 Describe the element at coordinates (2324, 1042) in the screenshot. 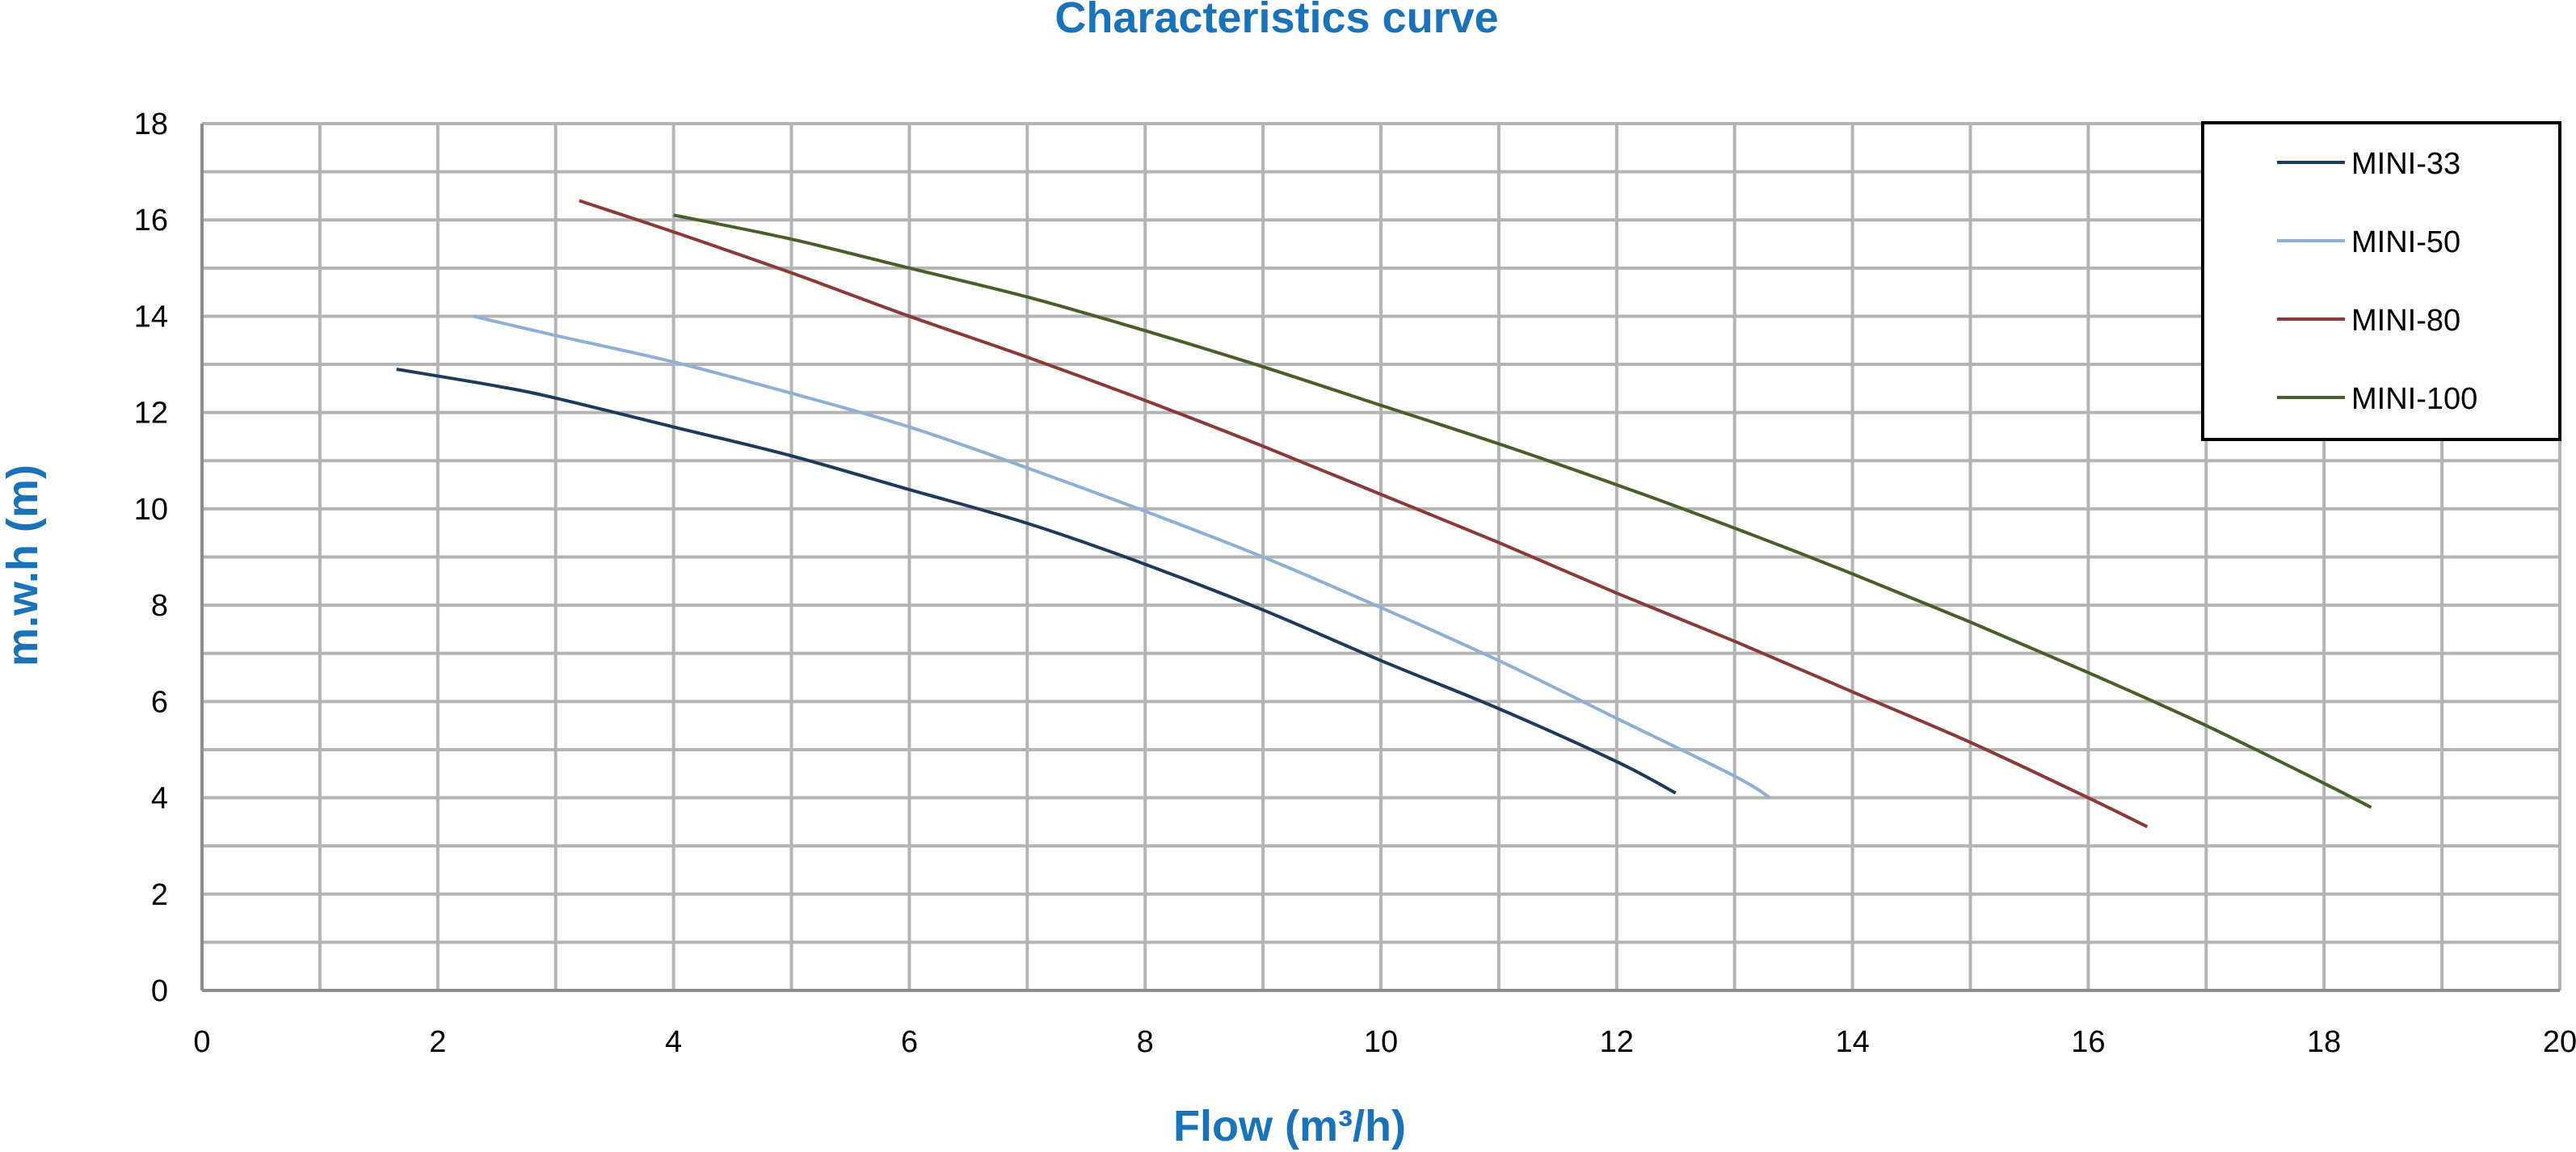

I see `x-tick-label: 18` at that location.